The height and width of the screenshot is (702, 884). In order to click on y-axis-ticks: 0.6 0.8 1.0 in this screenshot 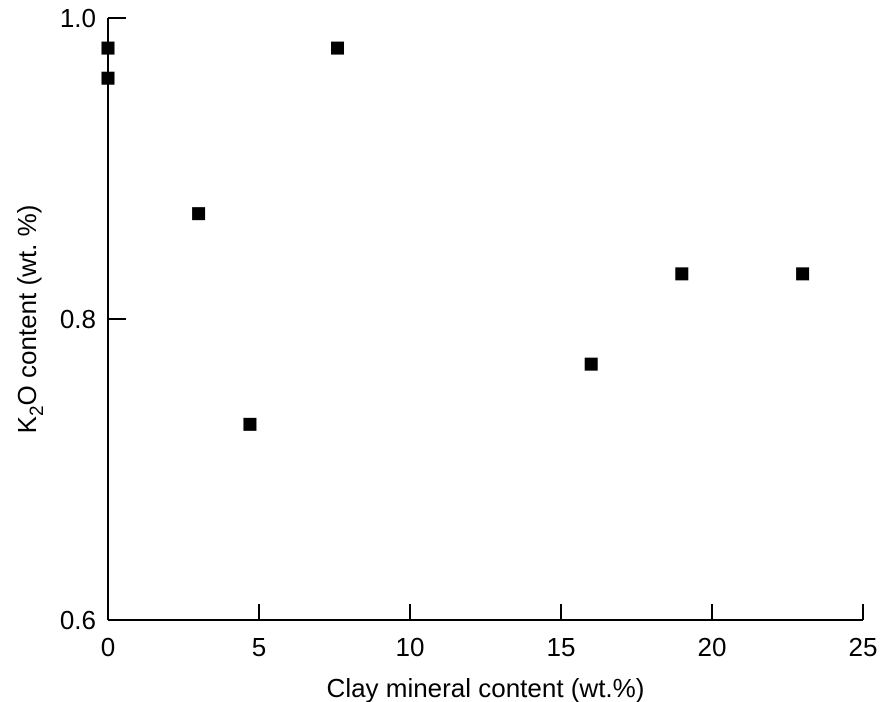, I will do `click(93, 319)`.